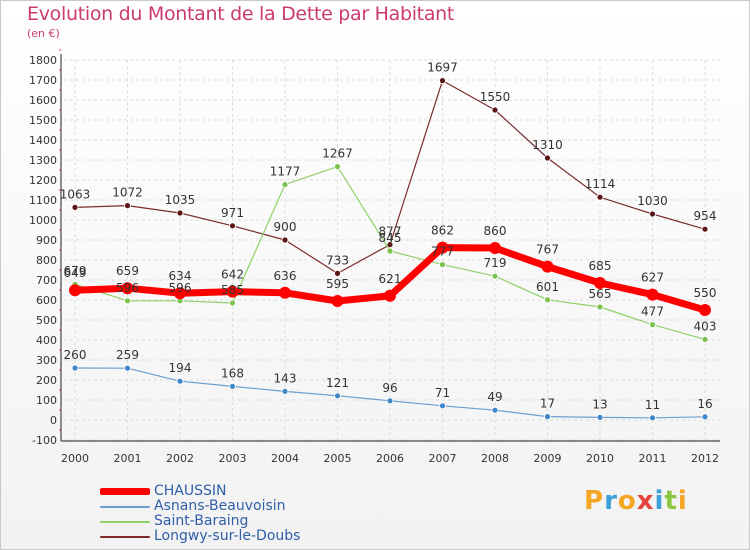  Describe the element at coordinates (232, 213) in the screenshot. I see `data-label: 971` at that location.